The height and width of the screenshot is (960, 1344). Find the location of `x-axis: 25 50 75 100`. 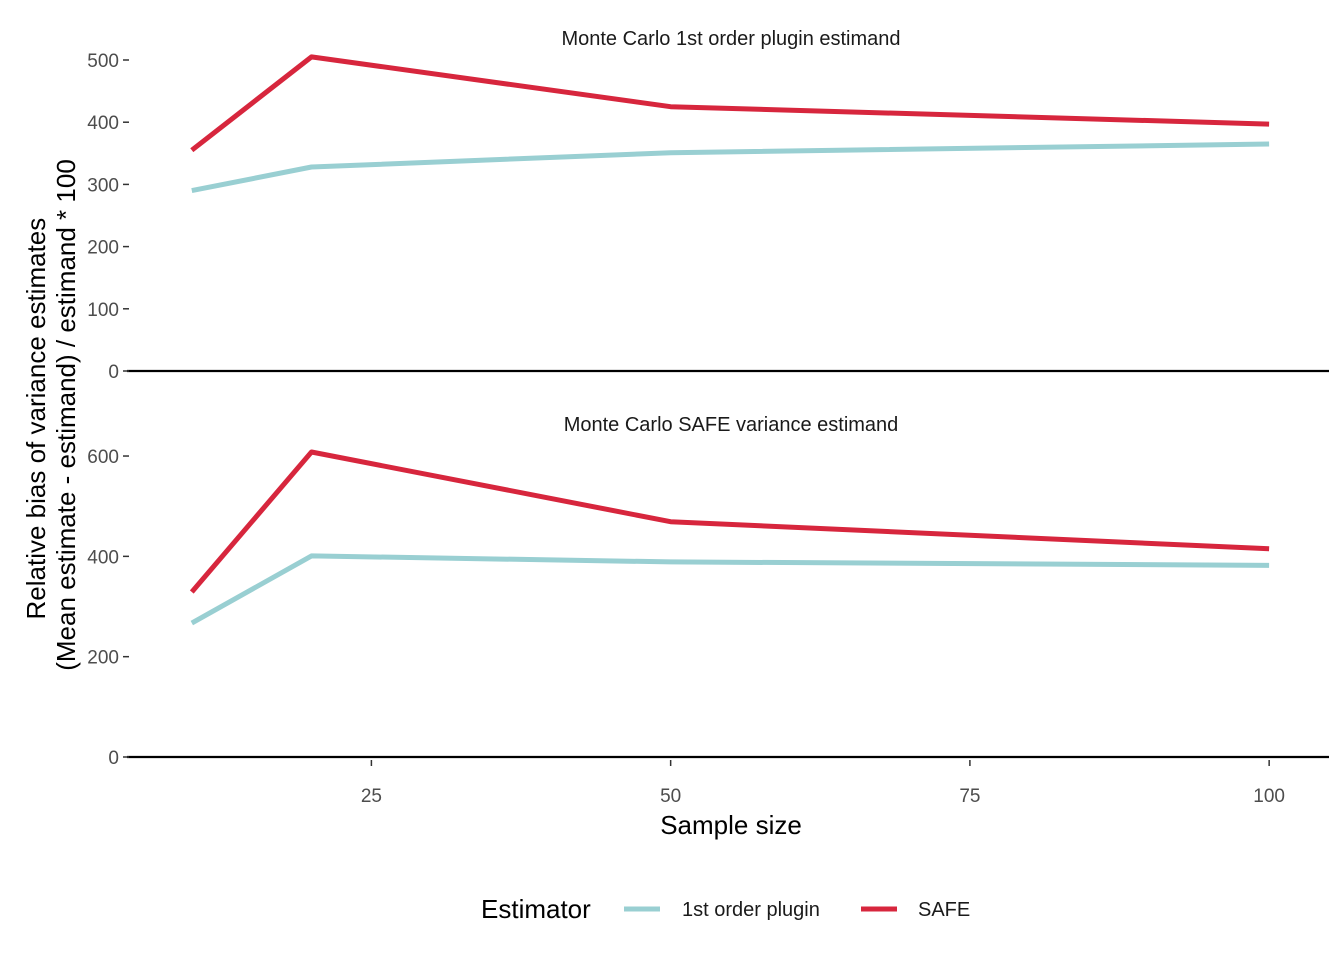

x-axis: 25 50 75 100 is located at coordinates (823, 783).